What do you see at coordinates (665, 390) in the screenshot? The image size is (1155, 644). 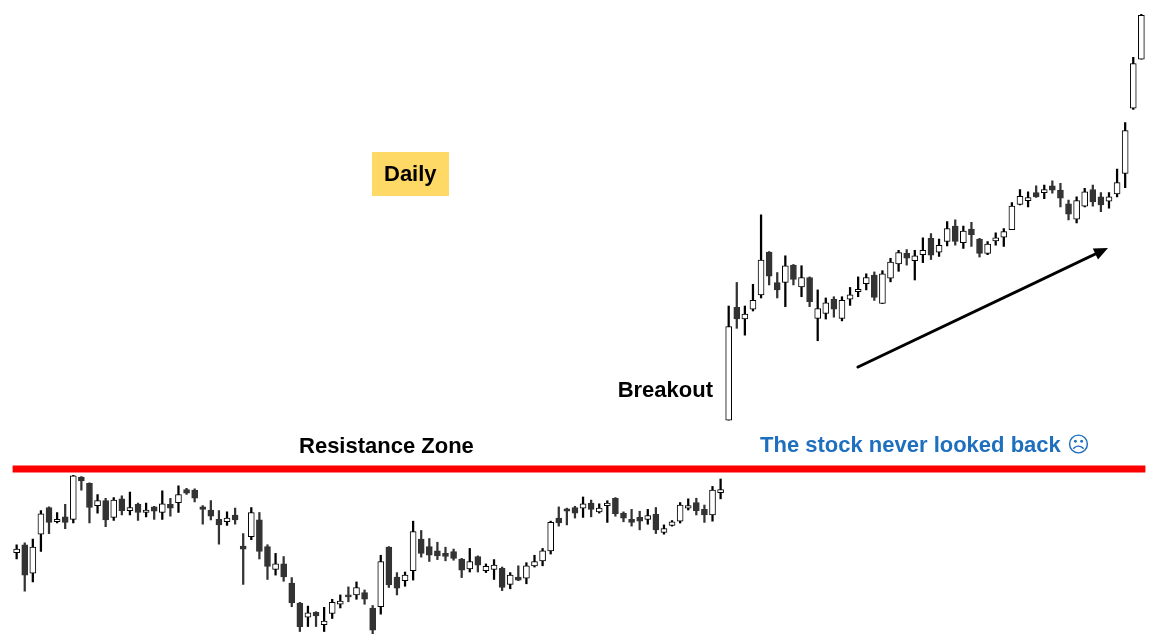 I see `annotation: Breakout` at bounding box center [665, 390].